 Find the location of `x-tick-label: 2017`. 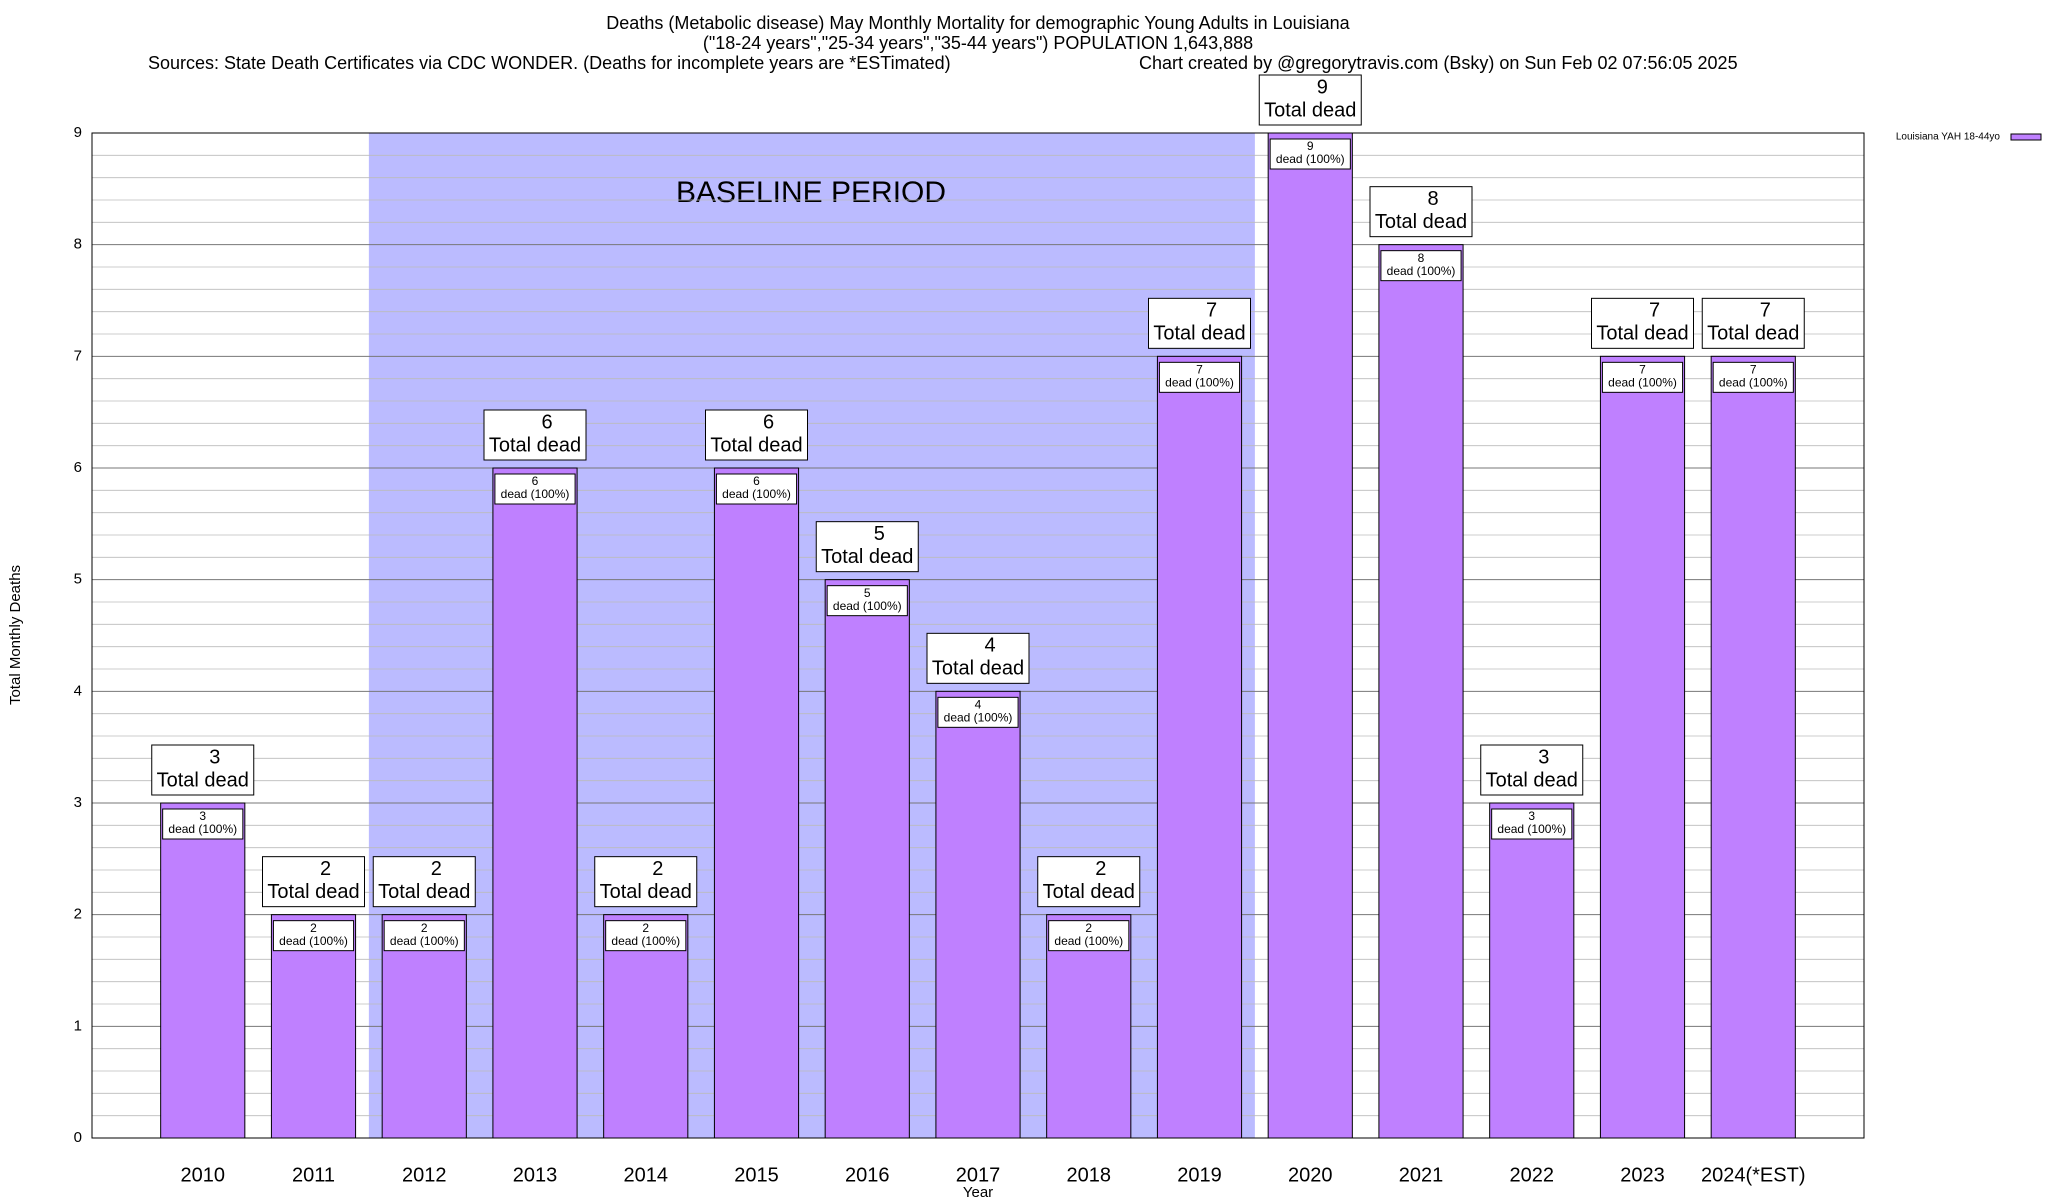

x-tick-label: 2017 is located at coordinates (978, 1175).